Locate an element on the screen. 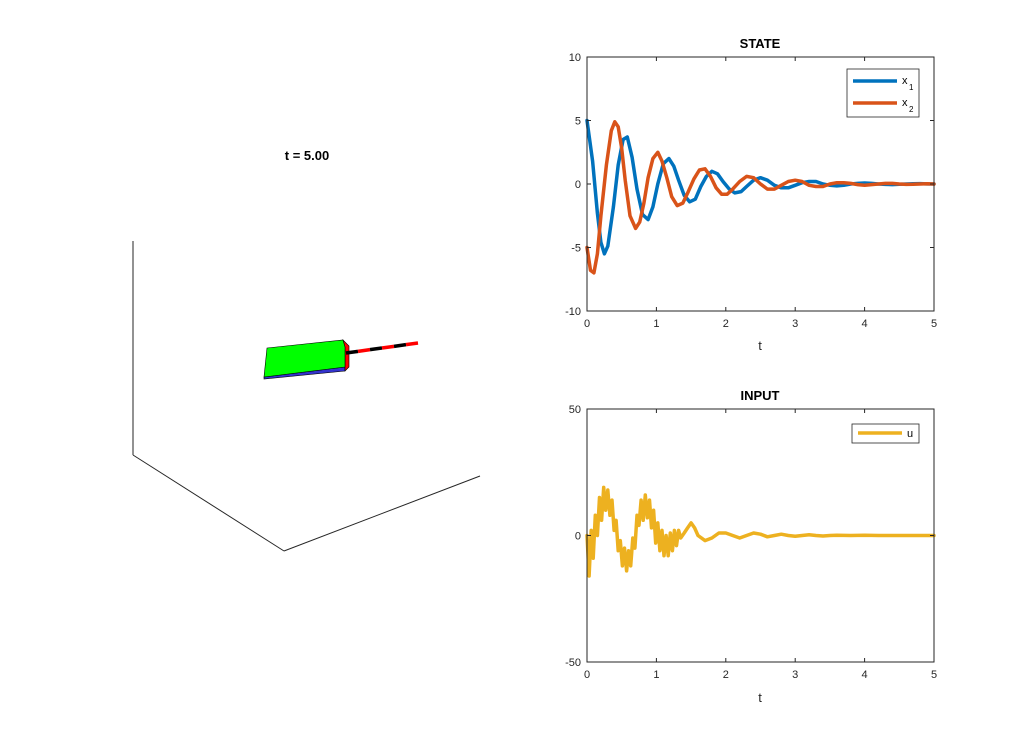 The width and height of the screenshot is (1031, 744). y-tick-label: 50 is located at coordinates (575, 410).